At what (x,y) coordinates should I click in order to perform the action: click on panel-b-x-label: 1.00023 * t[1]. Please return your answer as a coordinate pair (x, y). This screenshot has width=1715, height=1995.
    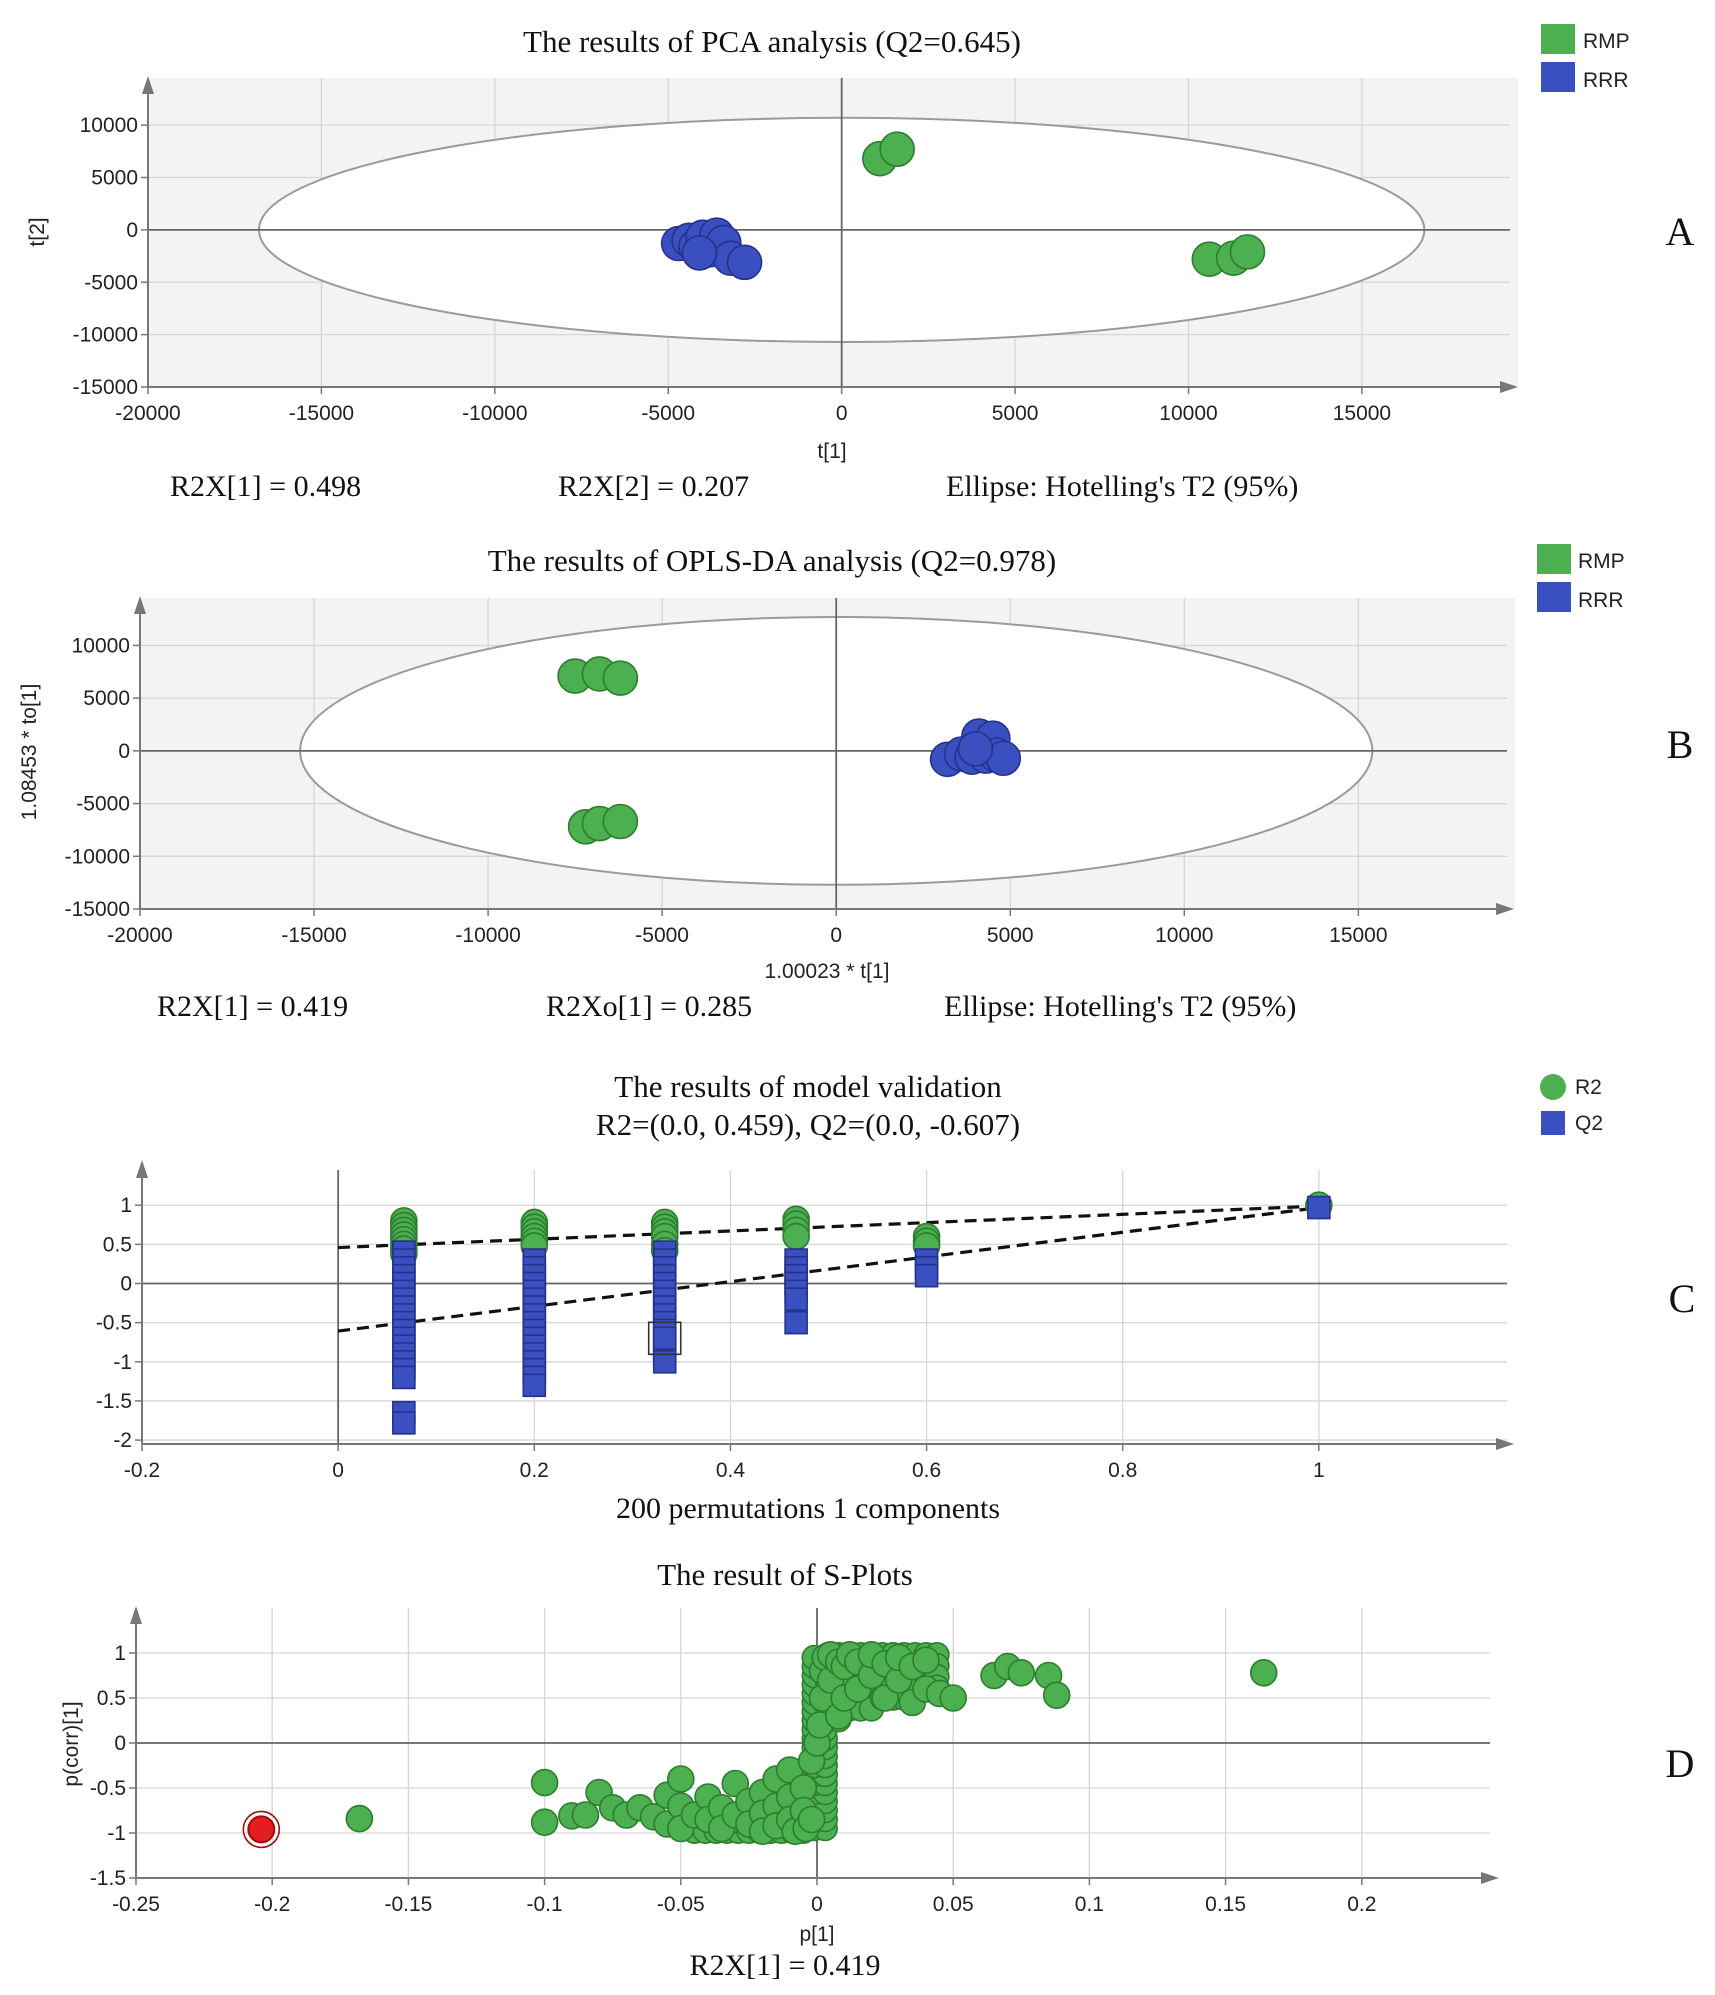
    Looking at the image, I should click on (827, 971).